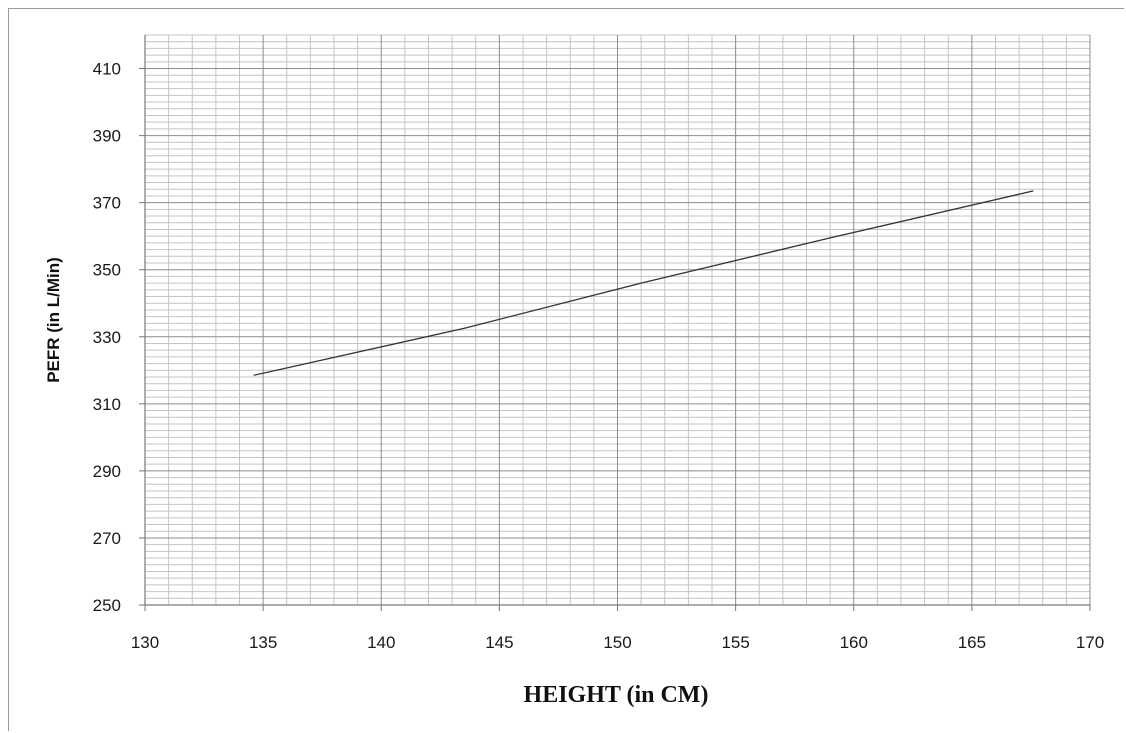 This screenshot has width=1126, height=733. I want to click on y-axis-label: PEFR (in L/Min), so click(53, 320).